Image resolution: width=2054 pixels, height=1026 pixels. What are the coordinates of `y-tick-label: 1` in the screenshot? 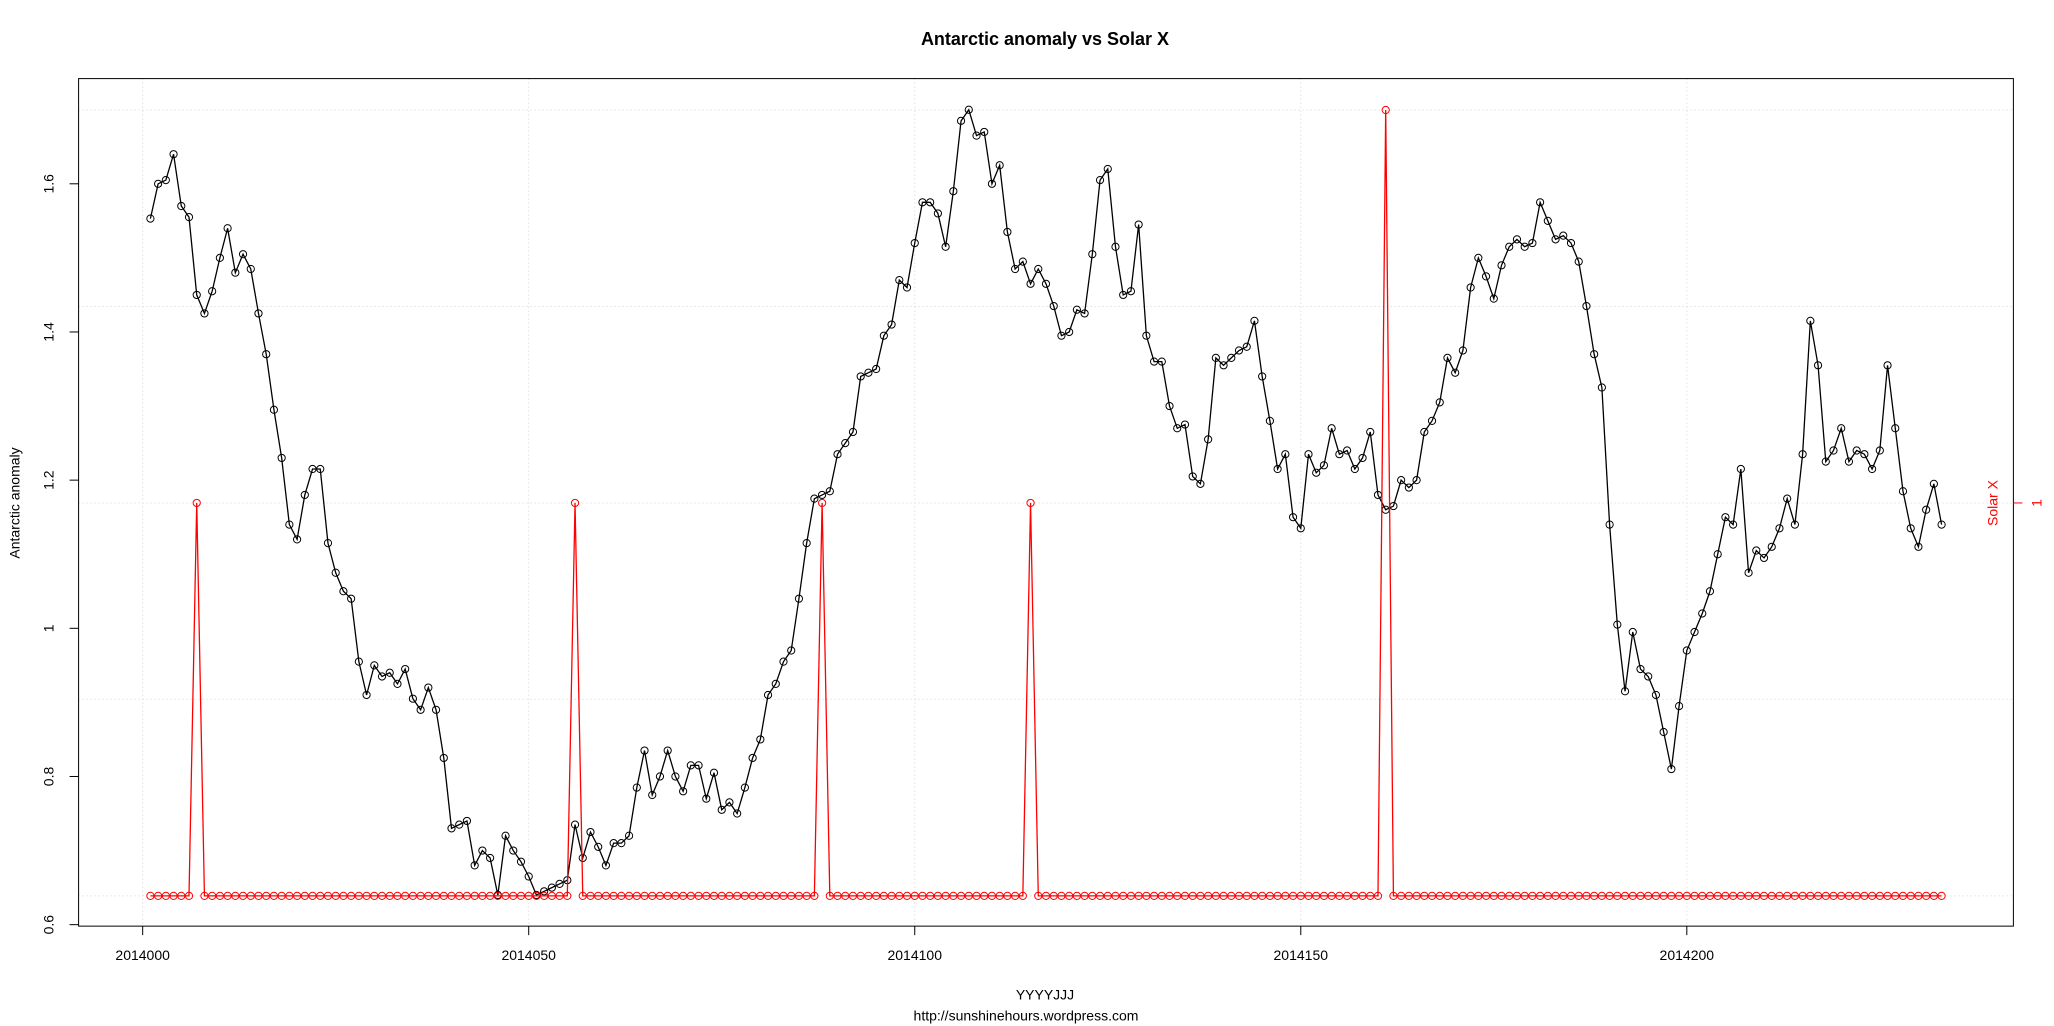 It's located at (49, 628).